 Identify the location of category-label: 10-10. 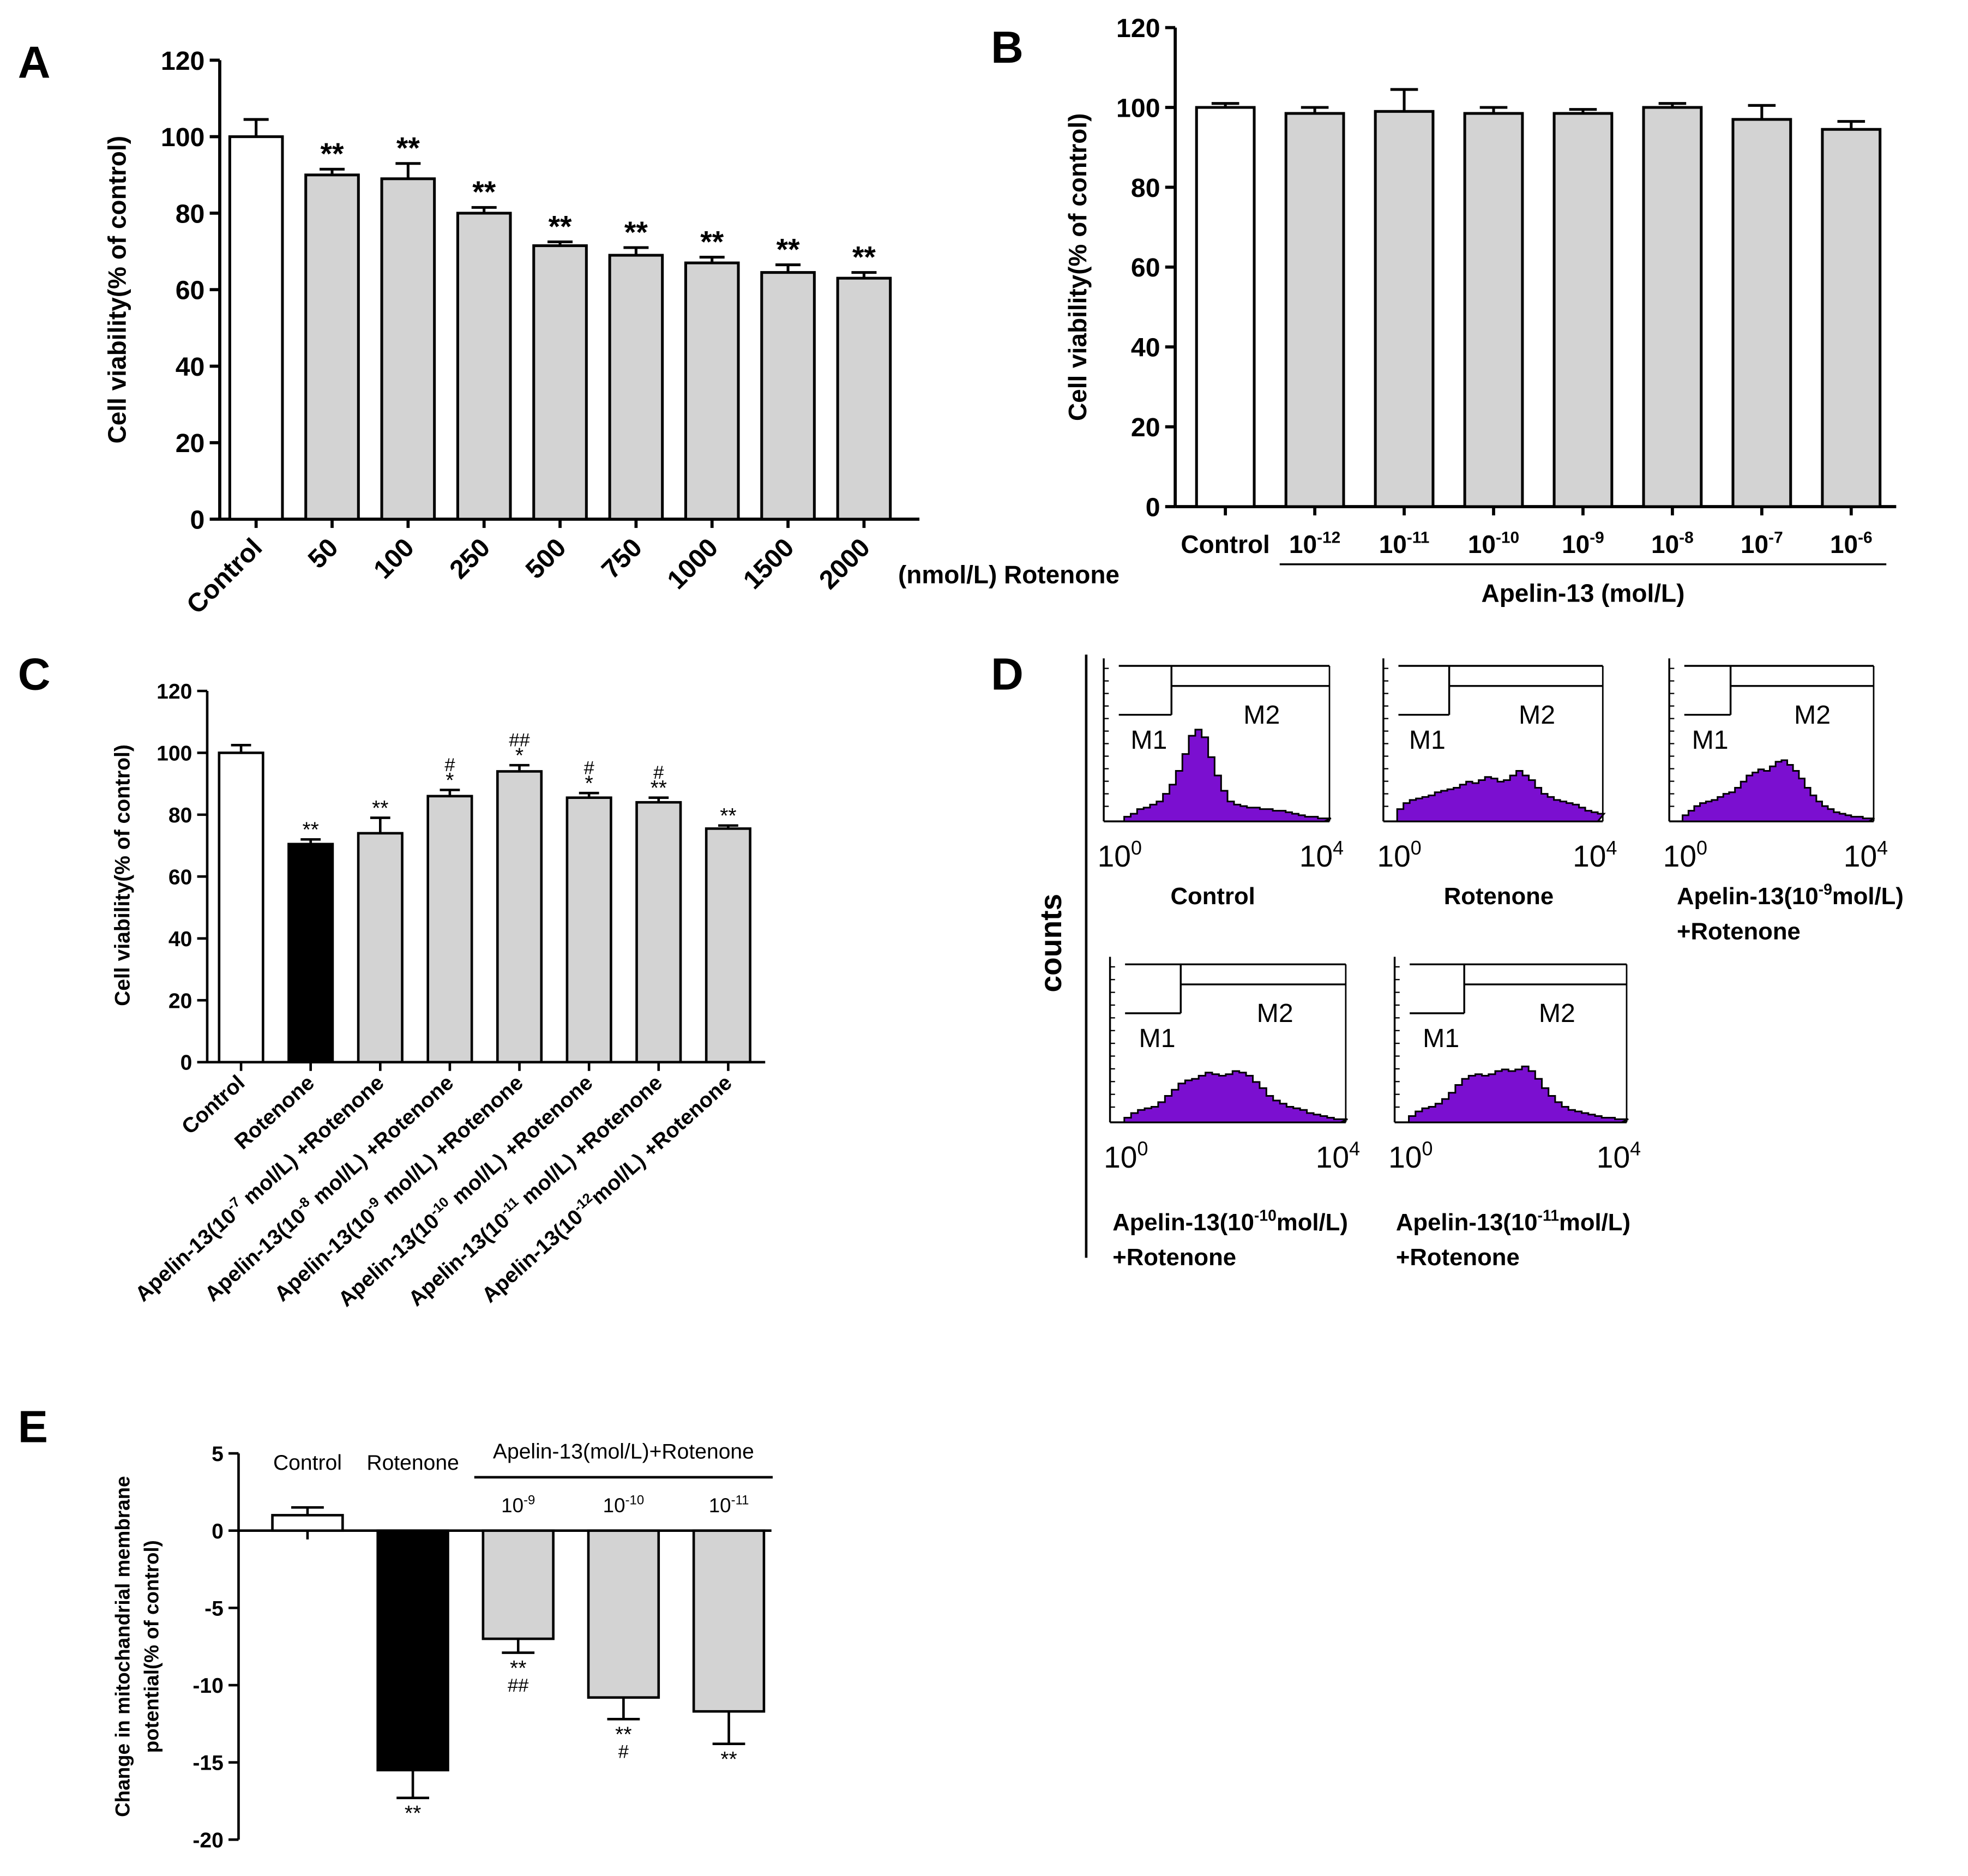
(623, 1505).